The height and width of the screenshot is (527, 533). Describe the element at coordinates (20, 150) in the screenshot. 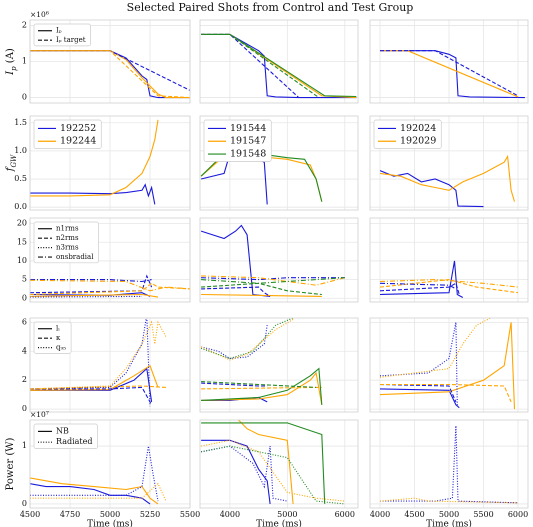

I see `y-tick-label: 1.0` at that location.